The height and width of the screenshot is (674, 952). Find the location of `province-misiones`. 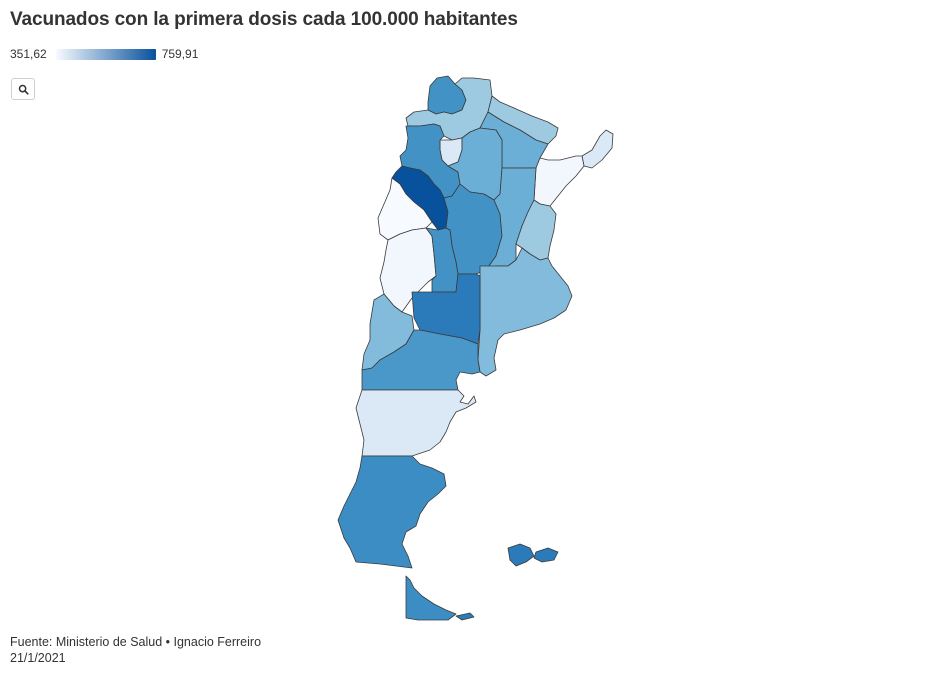

province-misiones is located at coordinates (597, 149).